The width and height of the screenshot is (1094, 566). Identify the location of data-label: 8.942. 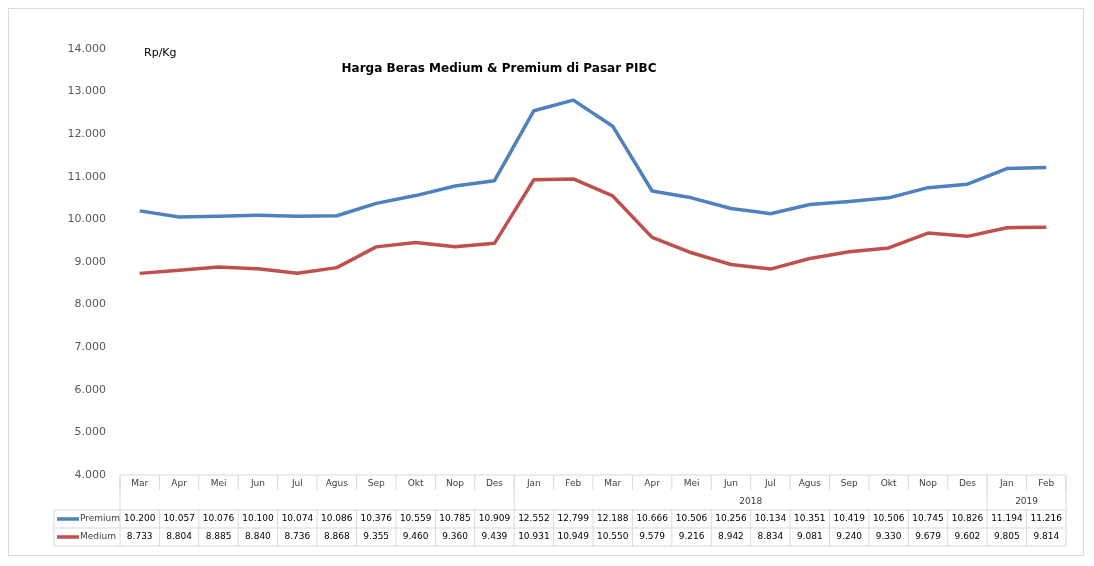
(731, 536).